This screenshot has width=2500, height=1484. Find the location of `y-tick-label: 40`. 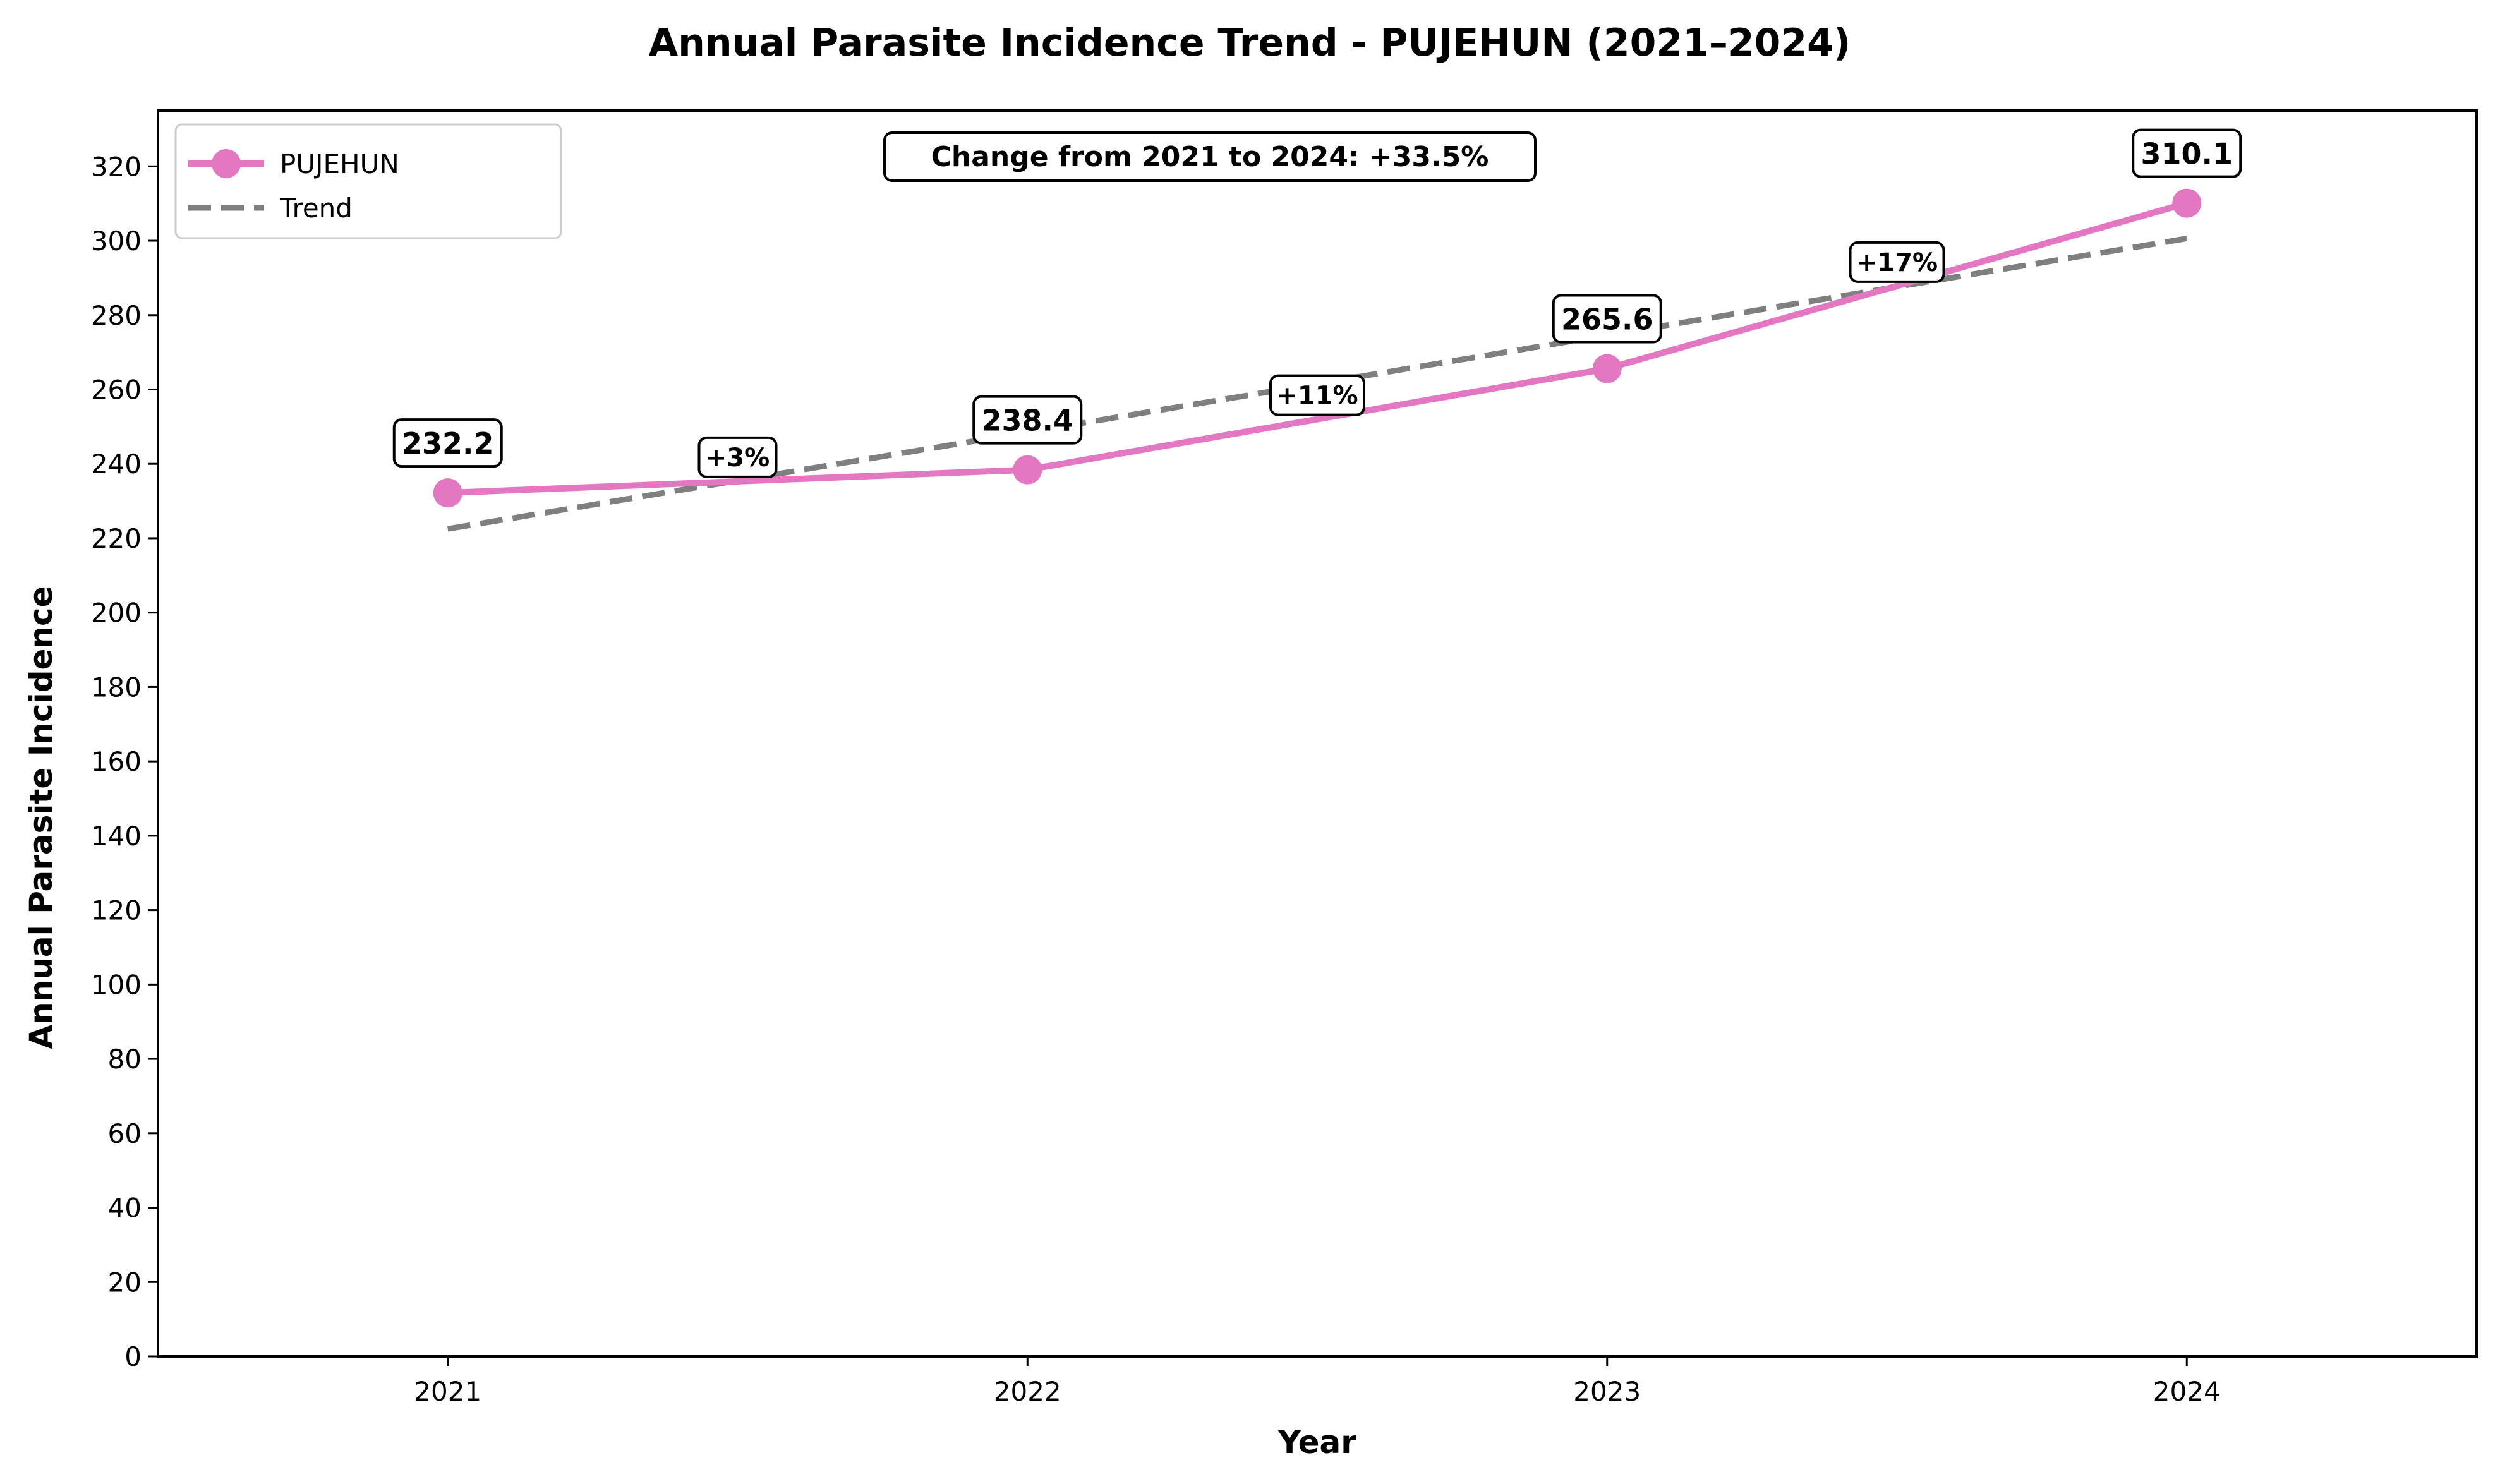

y-tick-label: 40 is located at coordinates (125, 1208).